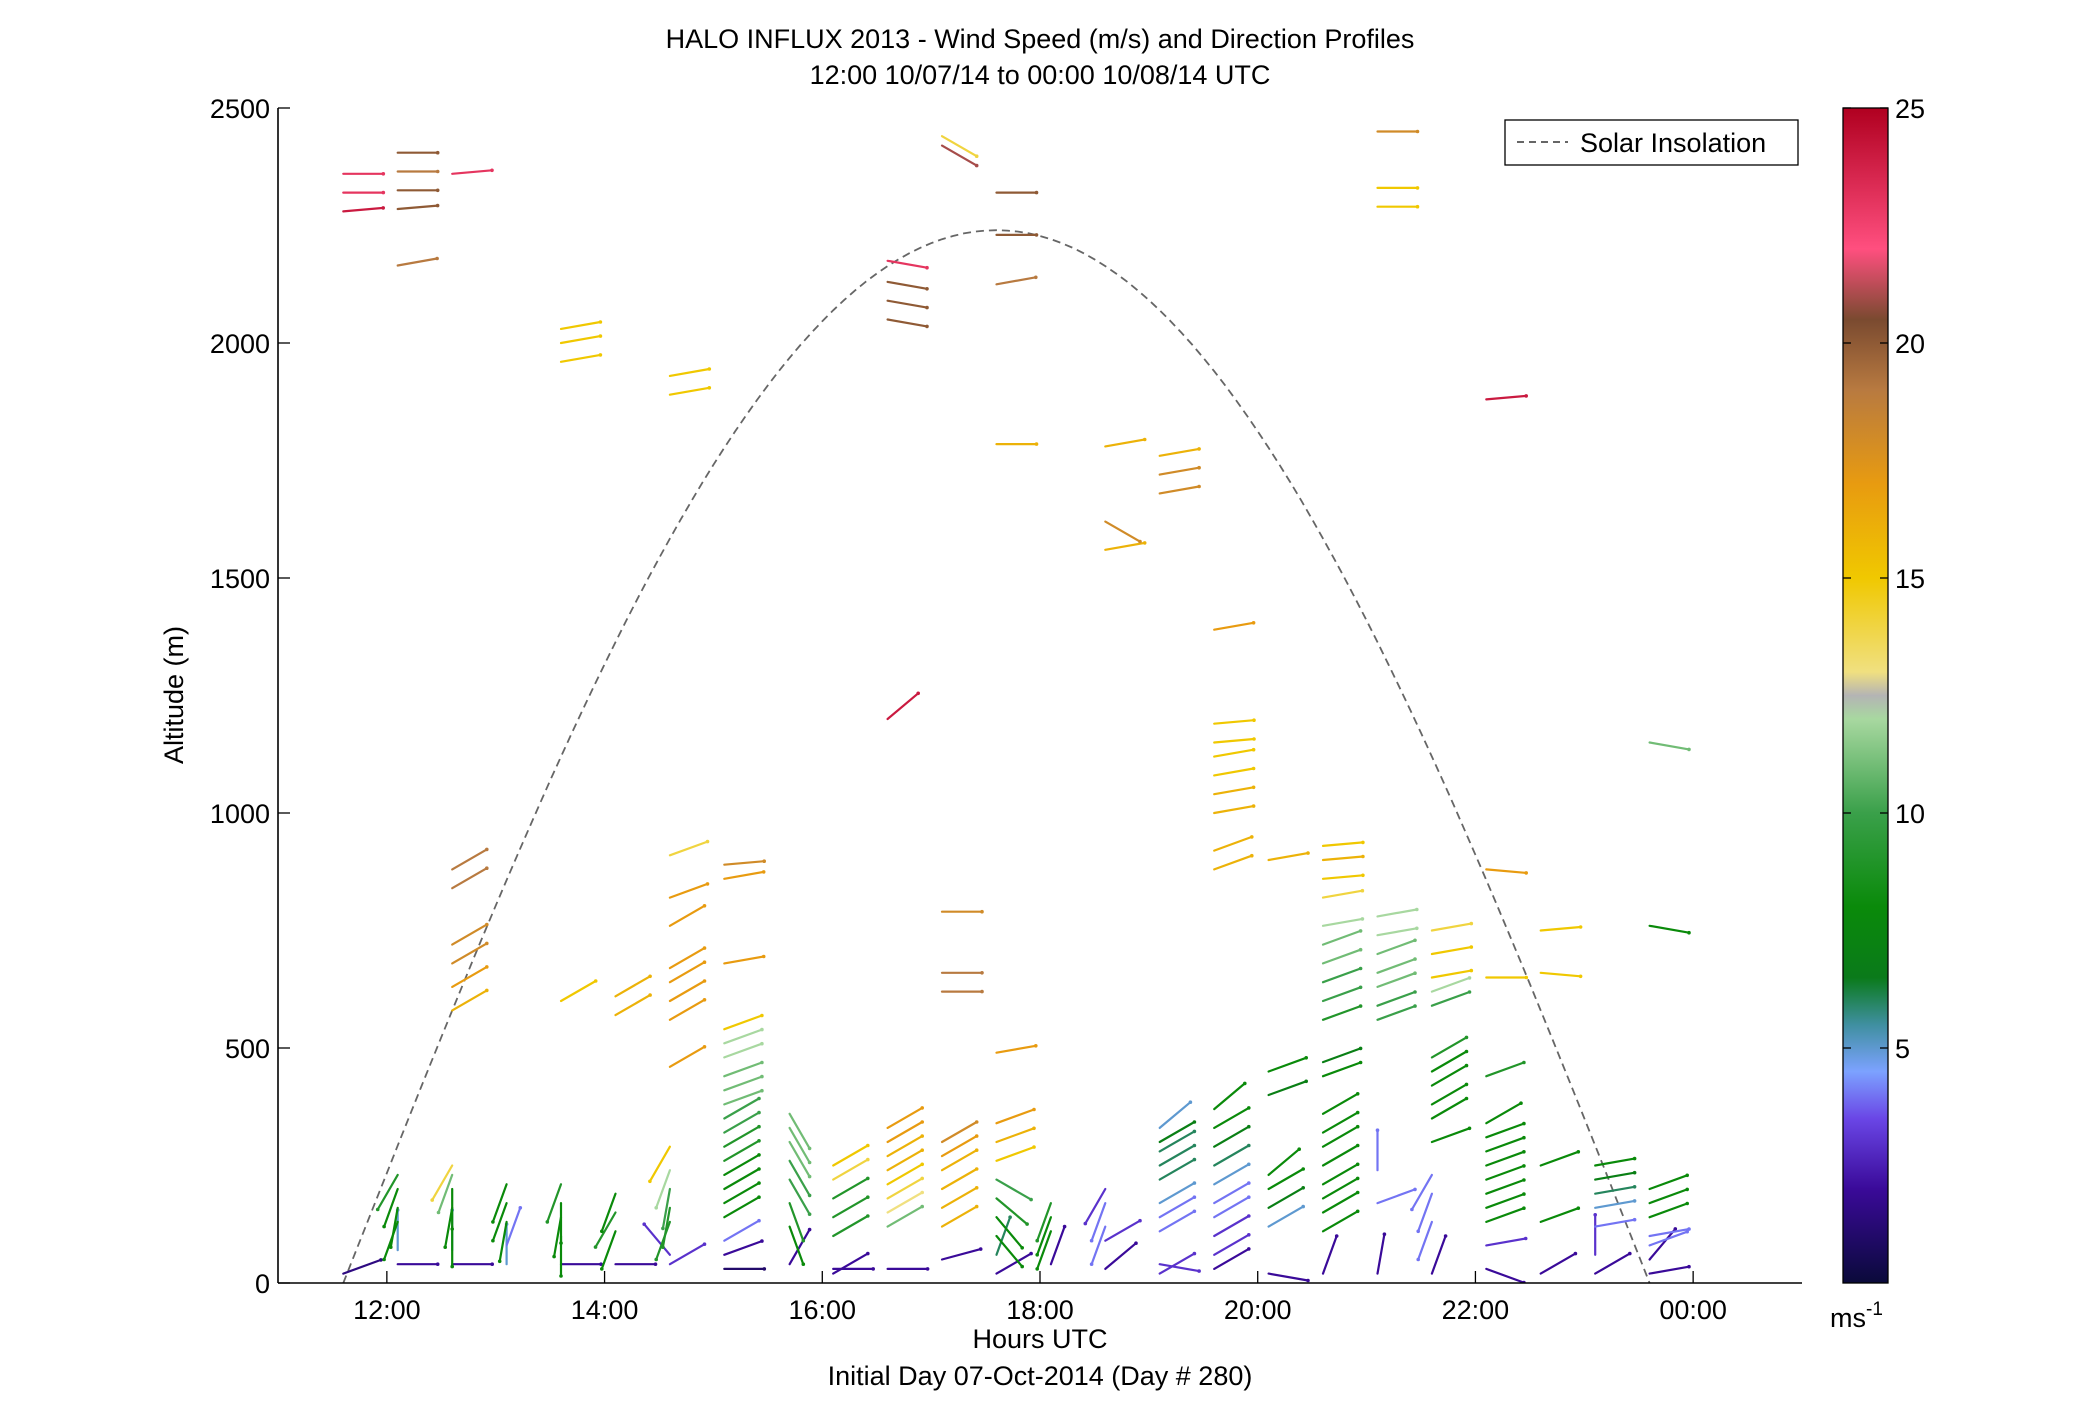 Image resolution: width=2098 pixels, height=1425 pixels. I want to click on colorbar-unit-label: ms-1, so click(1856, 1316).